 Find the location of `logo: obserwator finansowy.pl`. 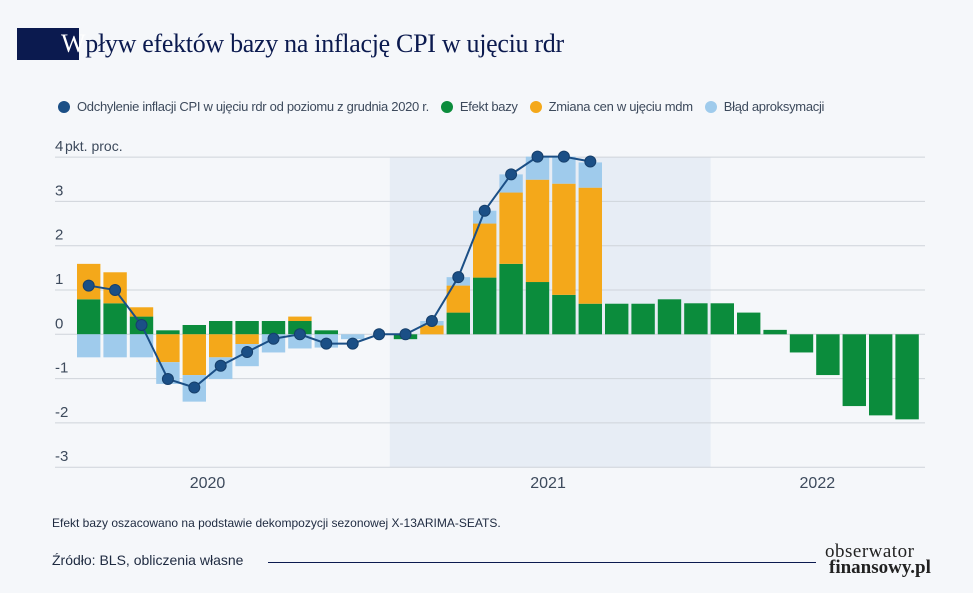

logo: obserwator finansowy.pl is located at coordinates (878, 559).